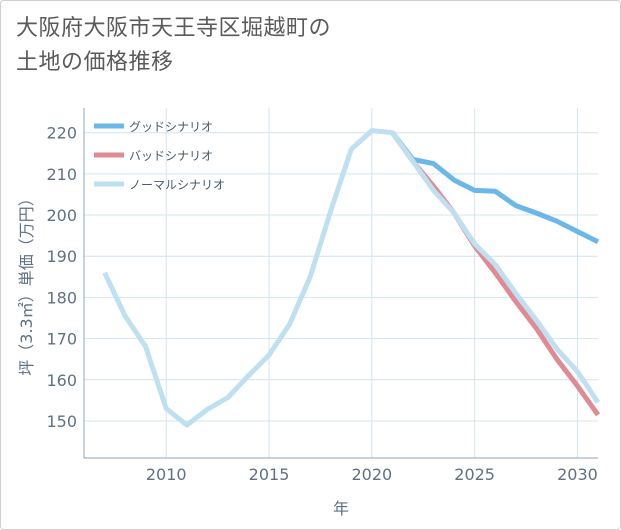  Describe the element at coordinates (177, 185) in the screenshot. I see `legend-label-3: ノーマルシナリオ` at that location.